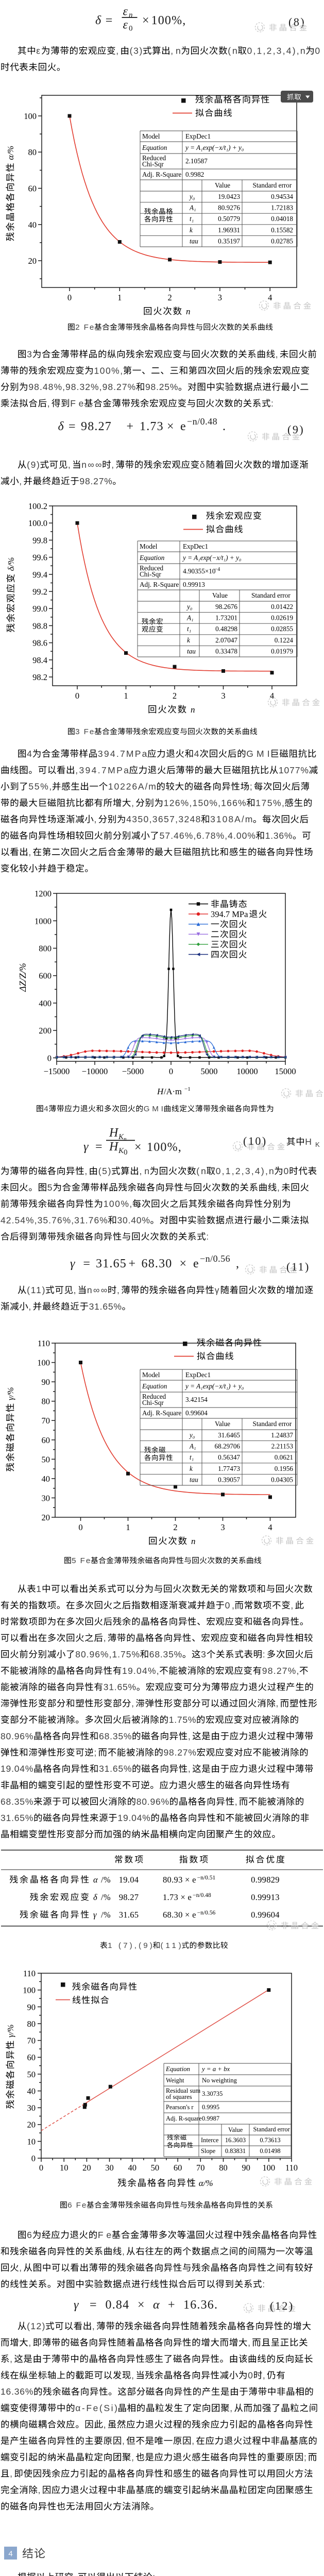 The height and width of the screenshot is (2576, 324). What do you see at coordinates (294, 770) in the screenshot?
I see `svg-text: 1077%` at bounding box center [294, 770].